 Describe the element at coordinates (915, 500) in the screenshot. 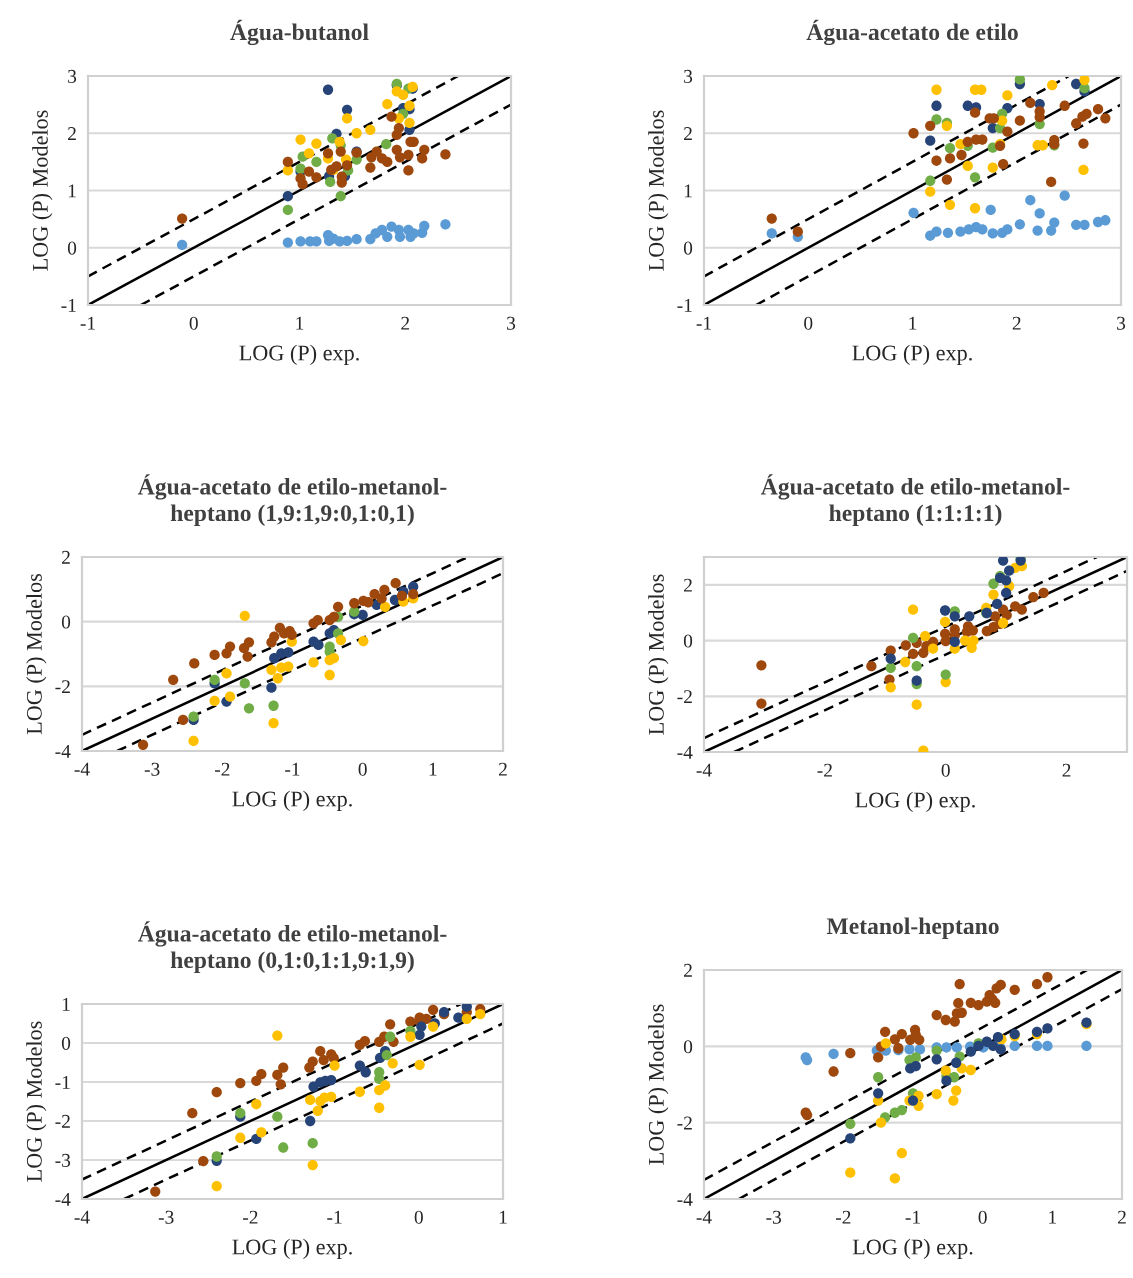

I see `chart-title: Água-acetato de etilo-metanol- heptano (1:1:1:1)` at that location.